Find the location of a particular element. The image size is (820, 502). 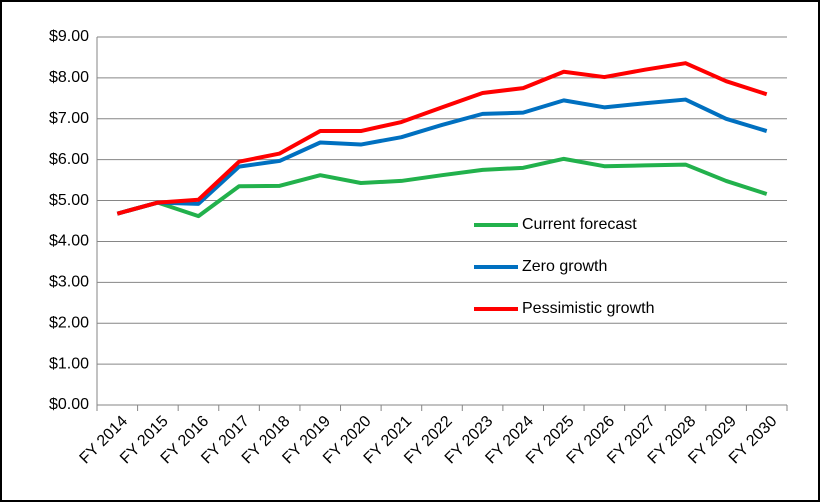

legend-label: Current forecast is located at coordinates (579, 224).